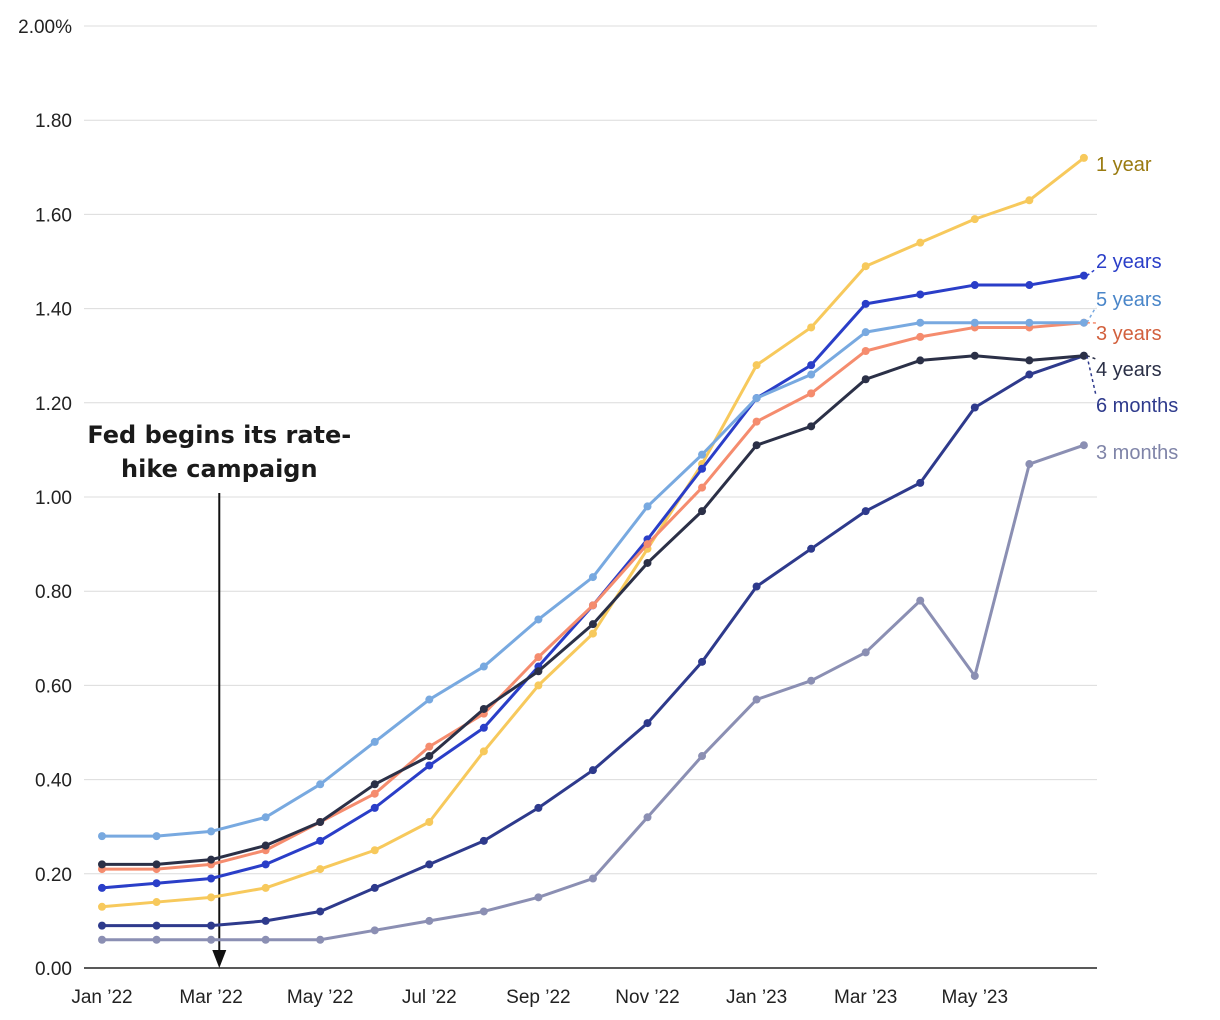 The height and width of the screenshot is (1020, 1220). Describe the element at coordinates (219, 694) in the screenshot. I see `annotation: Fed begins its rate- hike campaign` at that location.